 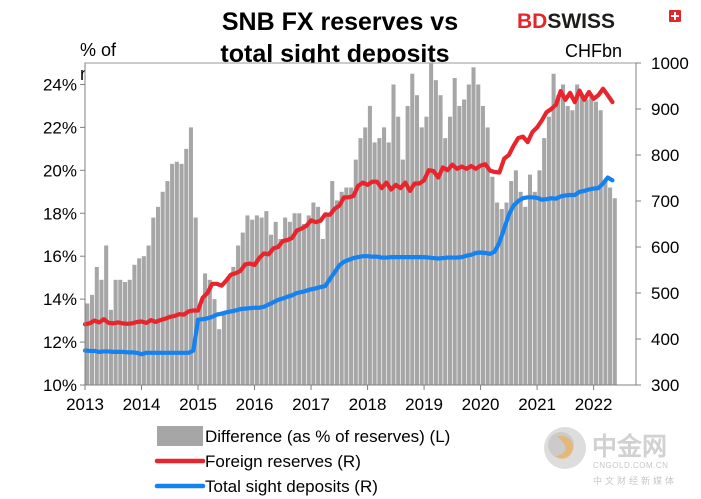 I want to click on legend-label: Difference (as % of reserves) (L), so click(x=327, y=436).